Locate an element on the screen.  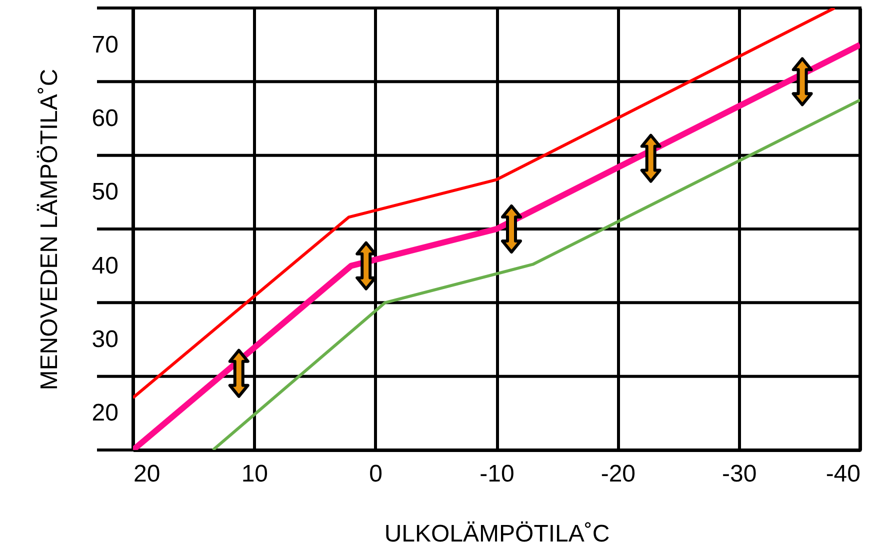
x-tick-label: 10 is located at coordinates (254, 474).